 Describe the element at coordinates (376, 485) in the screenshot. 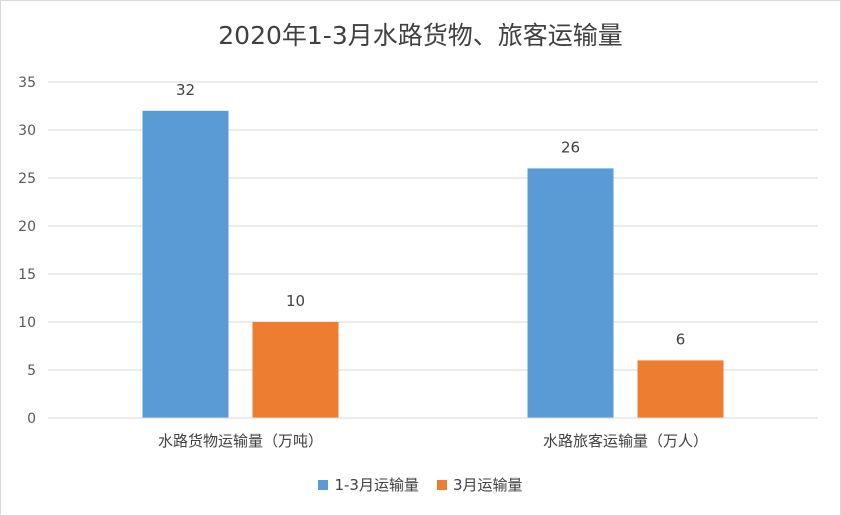

I see `legend-label-series-1: 1-3月运输量` at that location.